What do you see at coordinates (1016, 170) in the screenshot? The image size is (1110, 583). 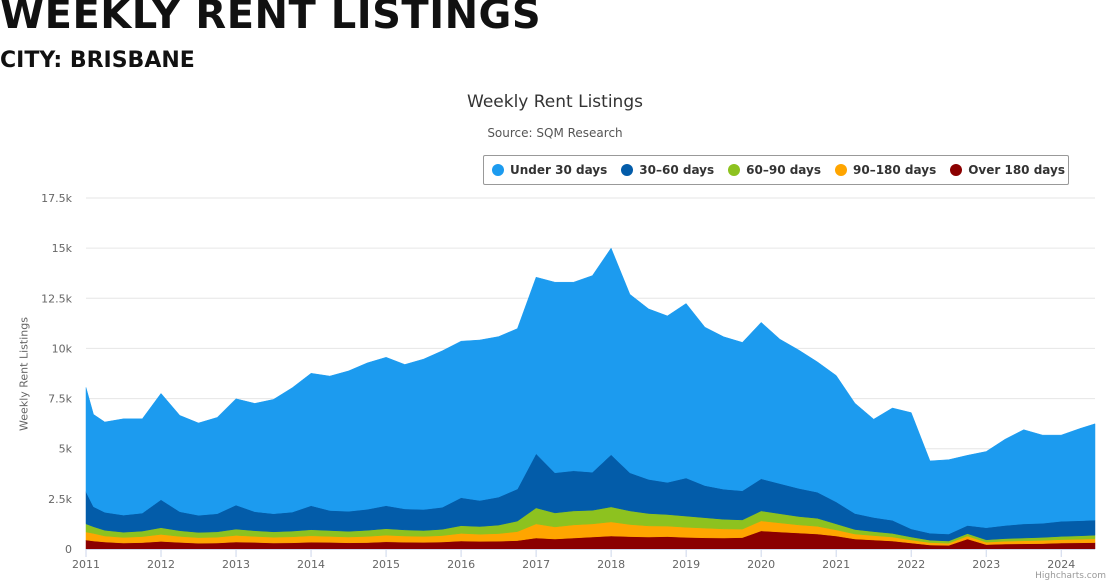 I see `legend-label: Over 180 days` at bounding box center [1016, 170].